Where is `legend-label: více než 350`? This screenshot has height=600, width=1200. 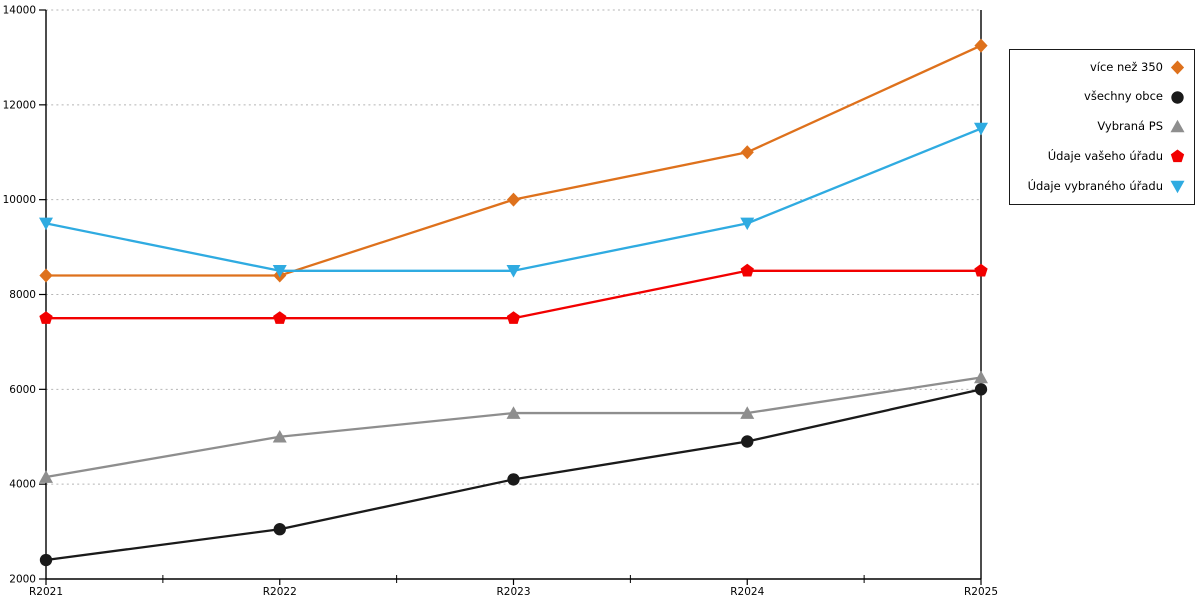
legend-label: více než 350 is located at coordinates (1126, 66).